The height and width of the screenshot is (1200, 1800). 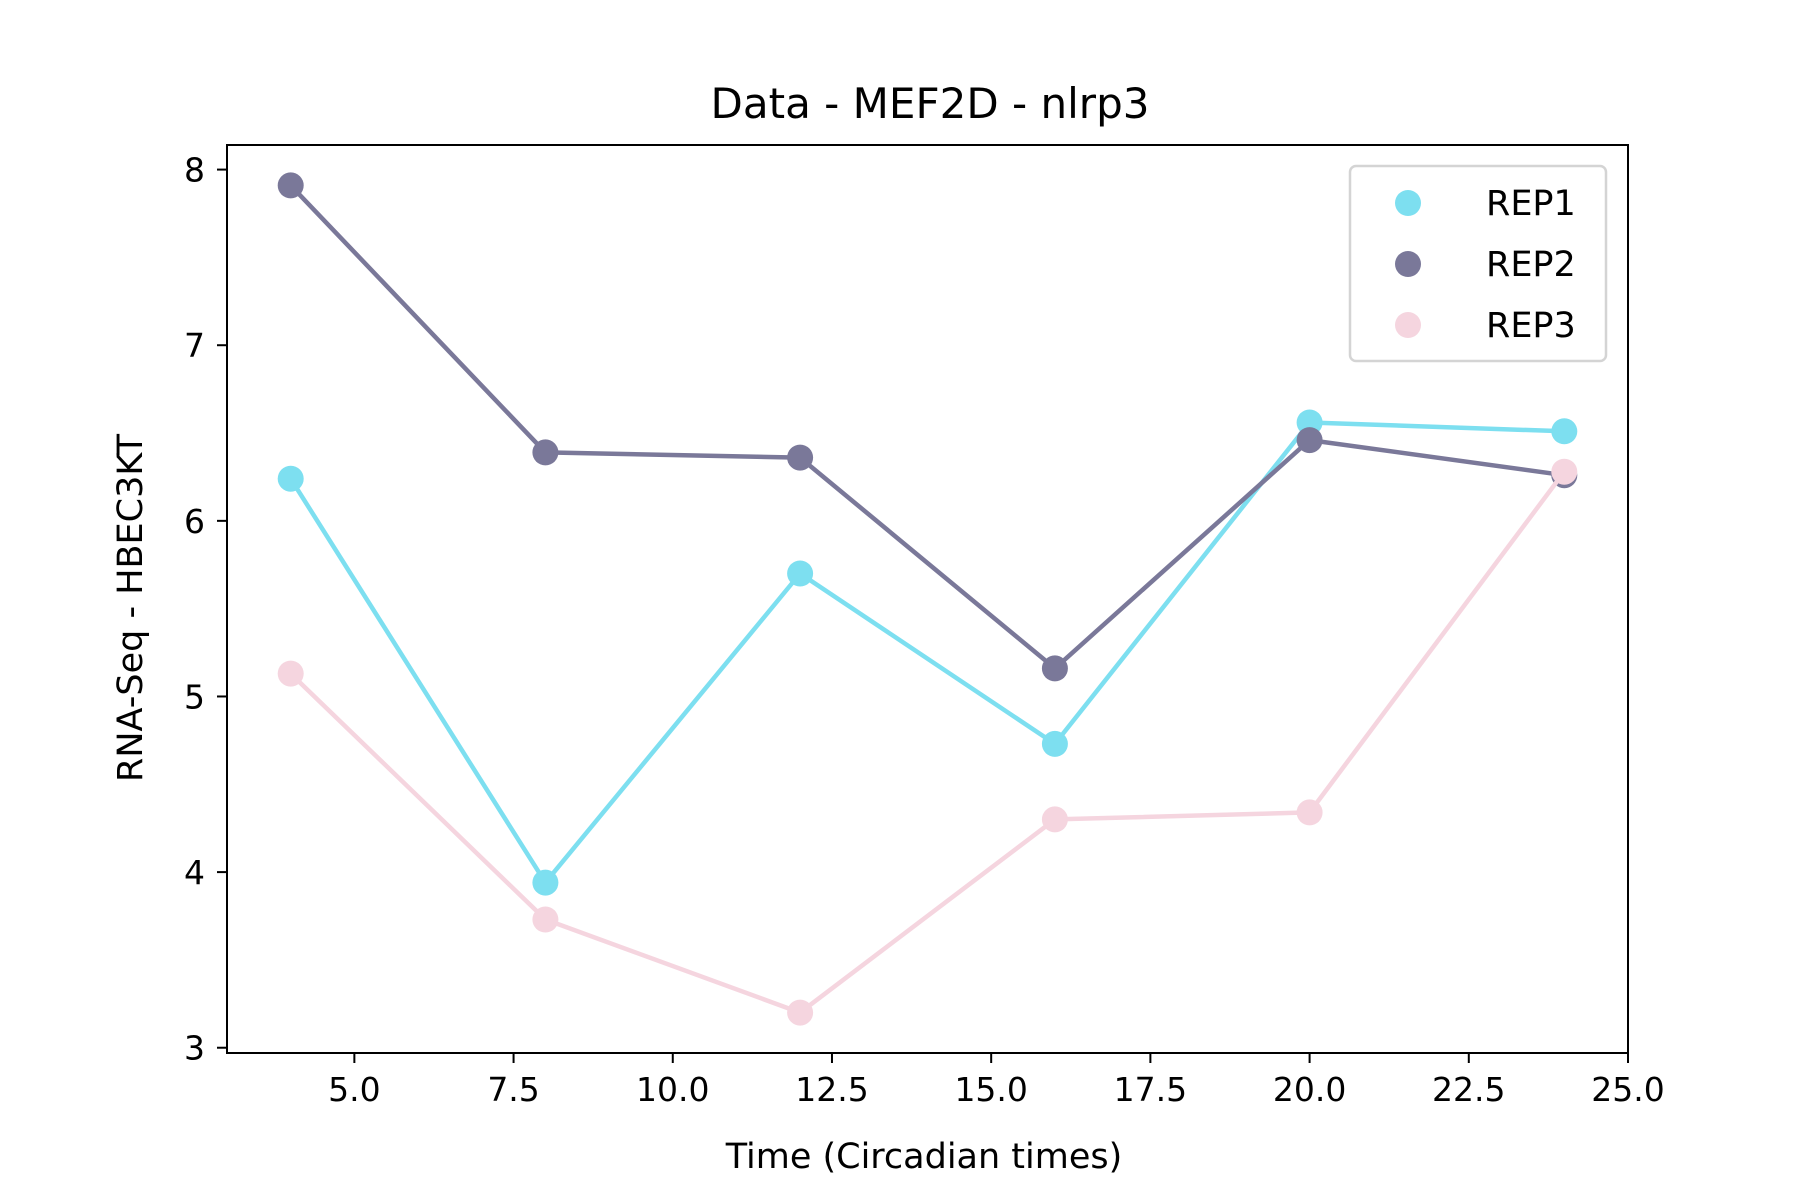 I want to click on x-tick-label: 25.0, so click(x=1627, y=1089).